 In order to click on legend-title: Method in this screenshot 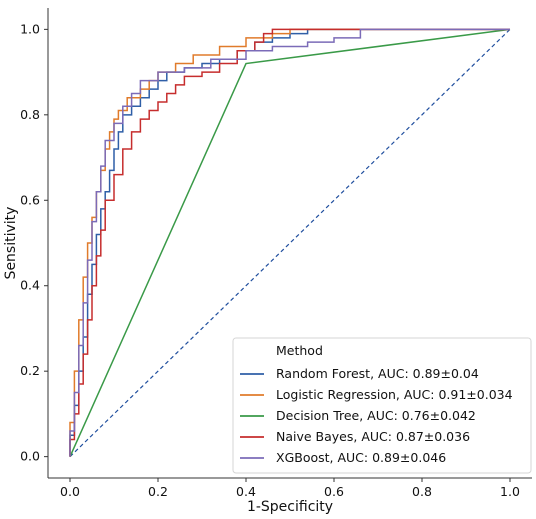, I will do `click(299, 350)`.